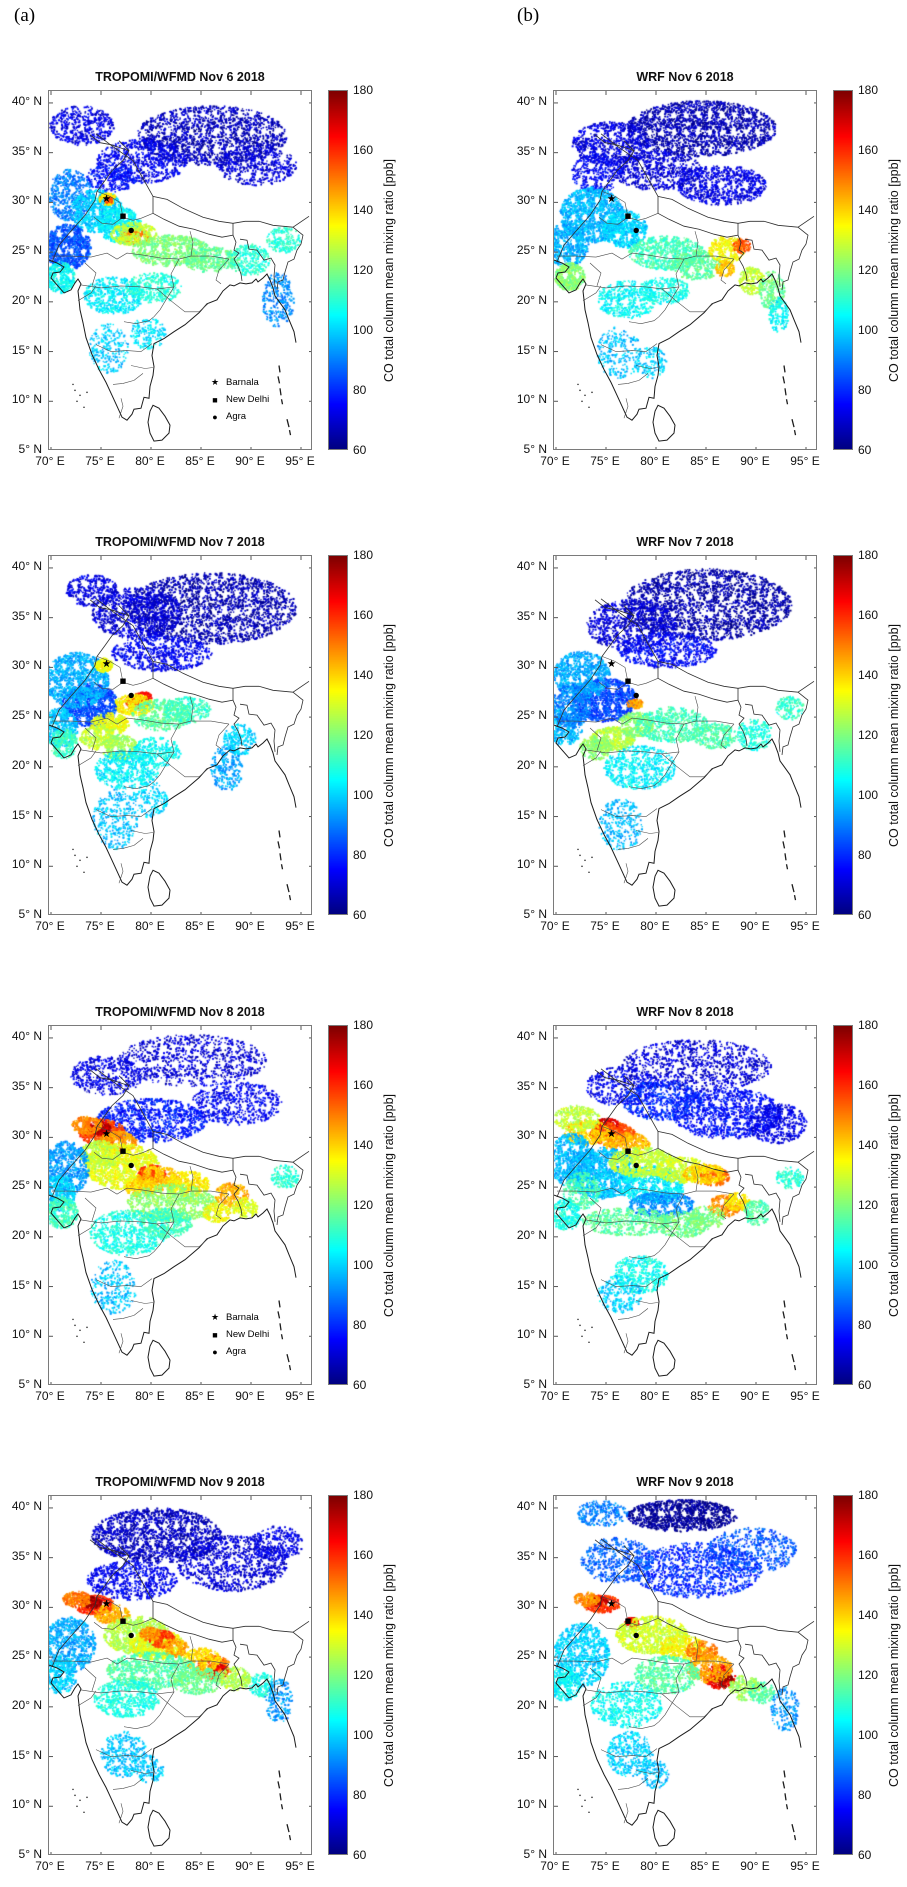  I want to click on x-tick-label: 85° E, so click(200, 461).